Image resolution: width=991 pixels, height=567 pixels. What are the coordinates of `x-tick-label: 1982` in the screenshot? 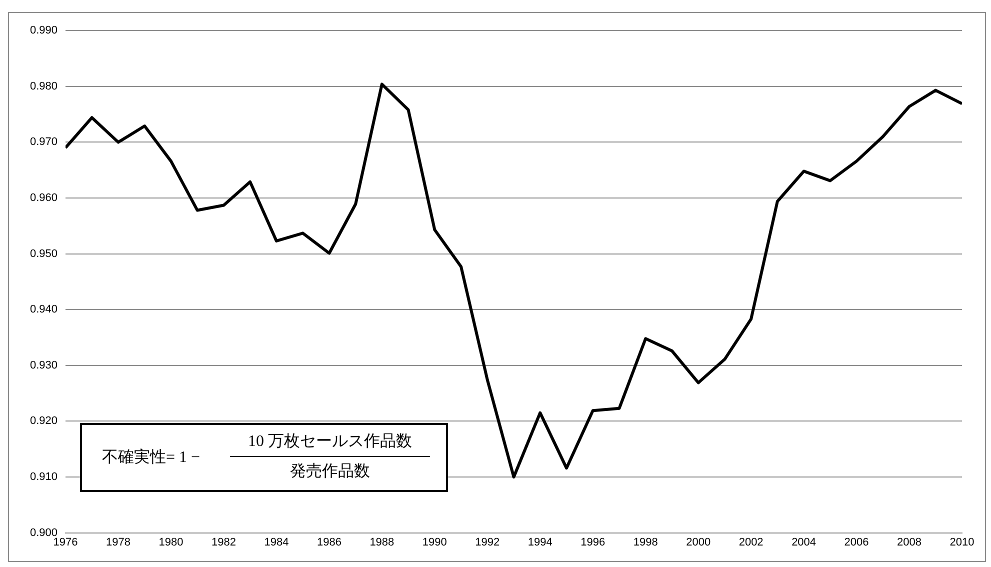 It's located at (223, 542).